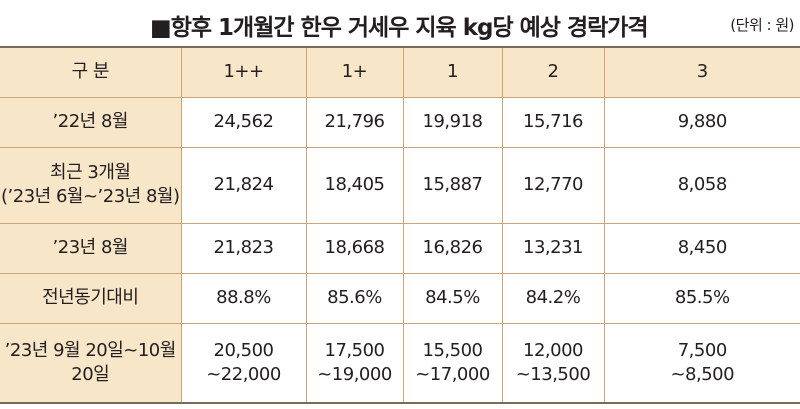 The height and width of the screenshot is (409, 800). Describe the element at coordinates (452, 350) in the screenshot. I see `cell-value: 15,500` at that location.